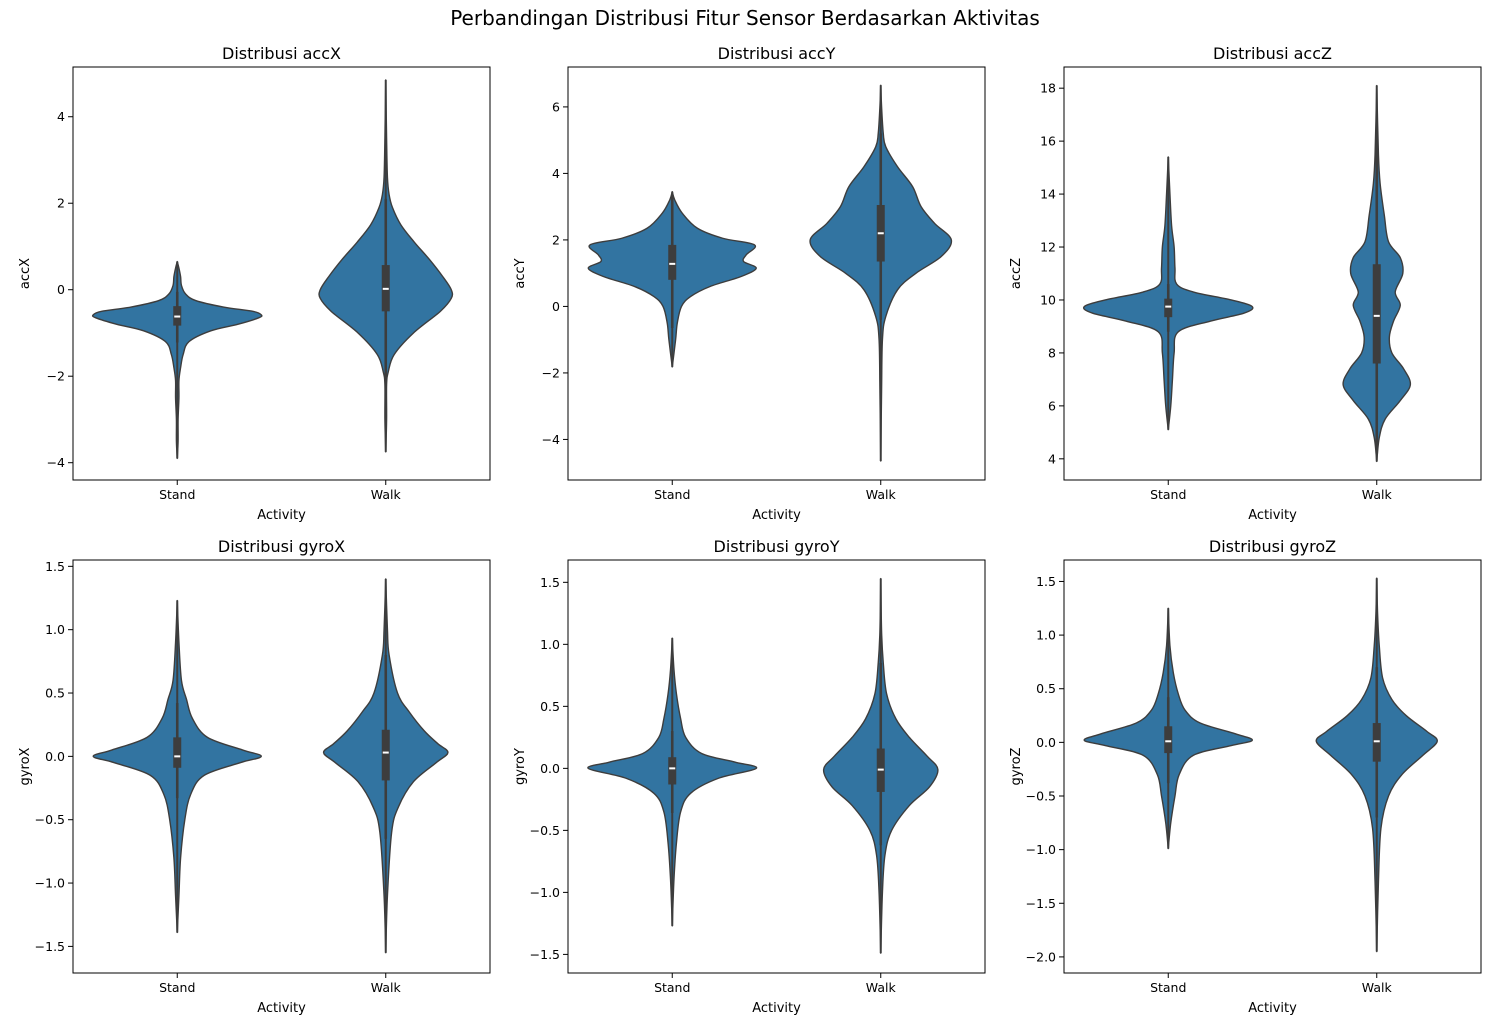 The width and height of the screenshot is (1490, 1025). Describe the element at coordinates (520, 766) in the screenshot. I see `y-axis-label: gyroY` at that location.